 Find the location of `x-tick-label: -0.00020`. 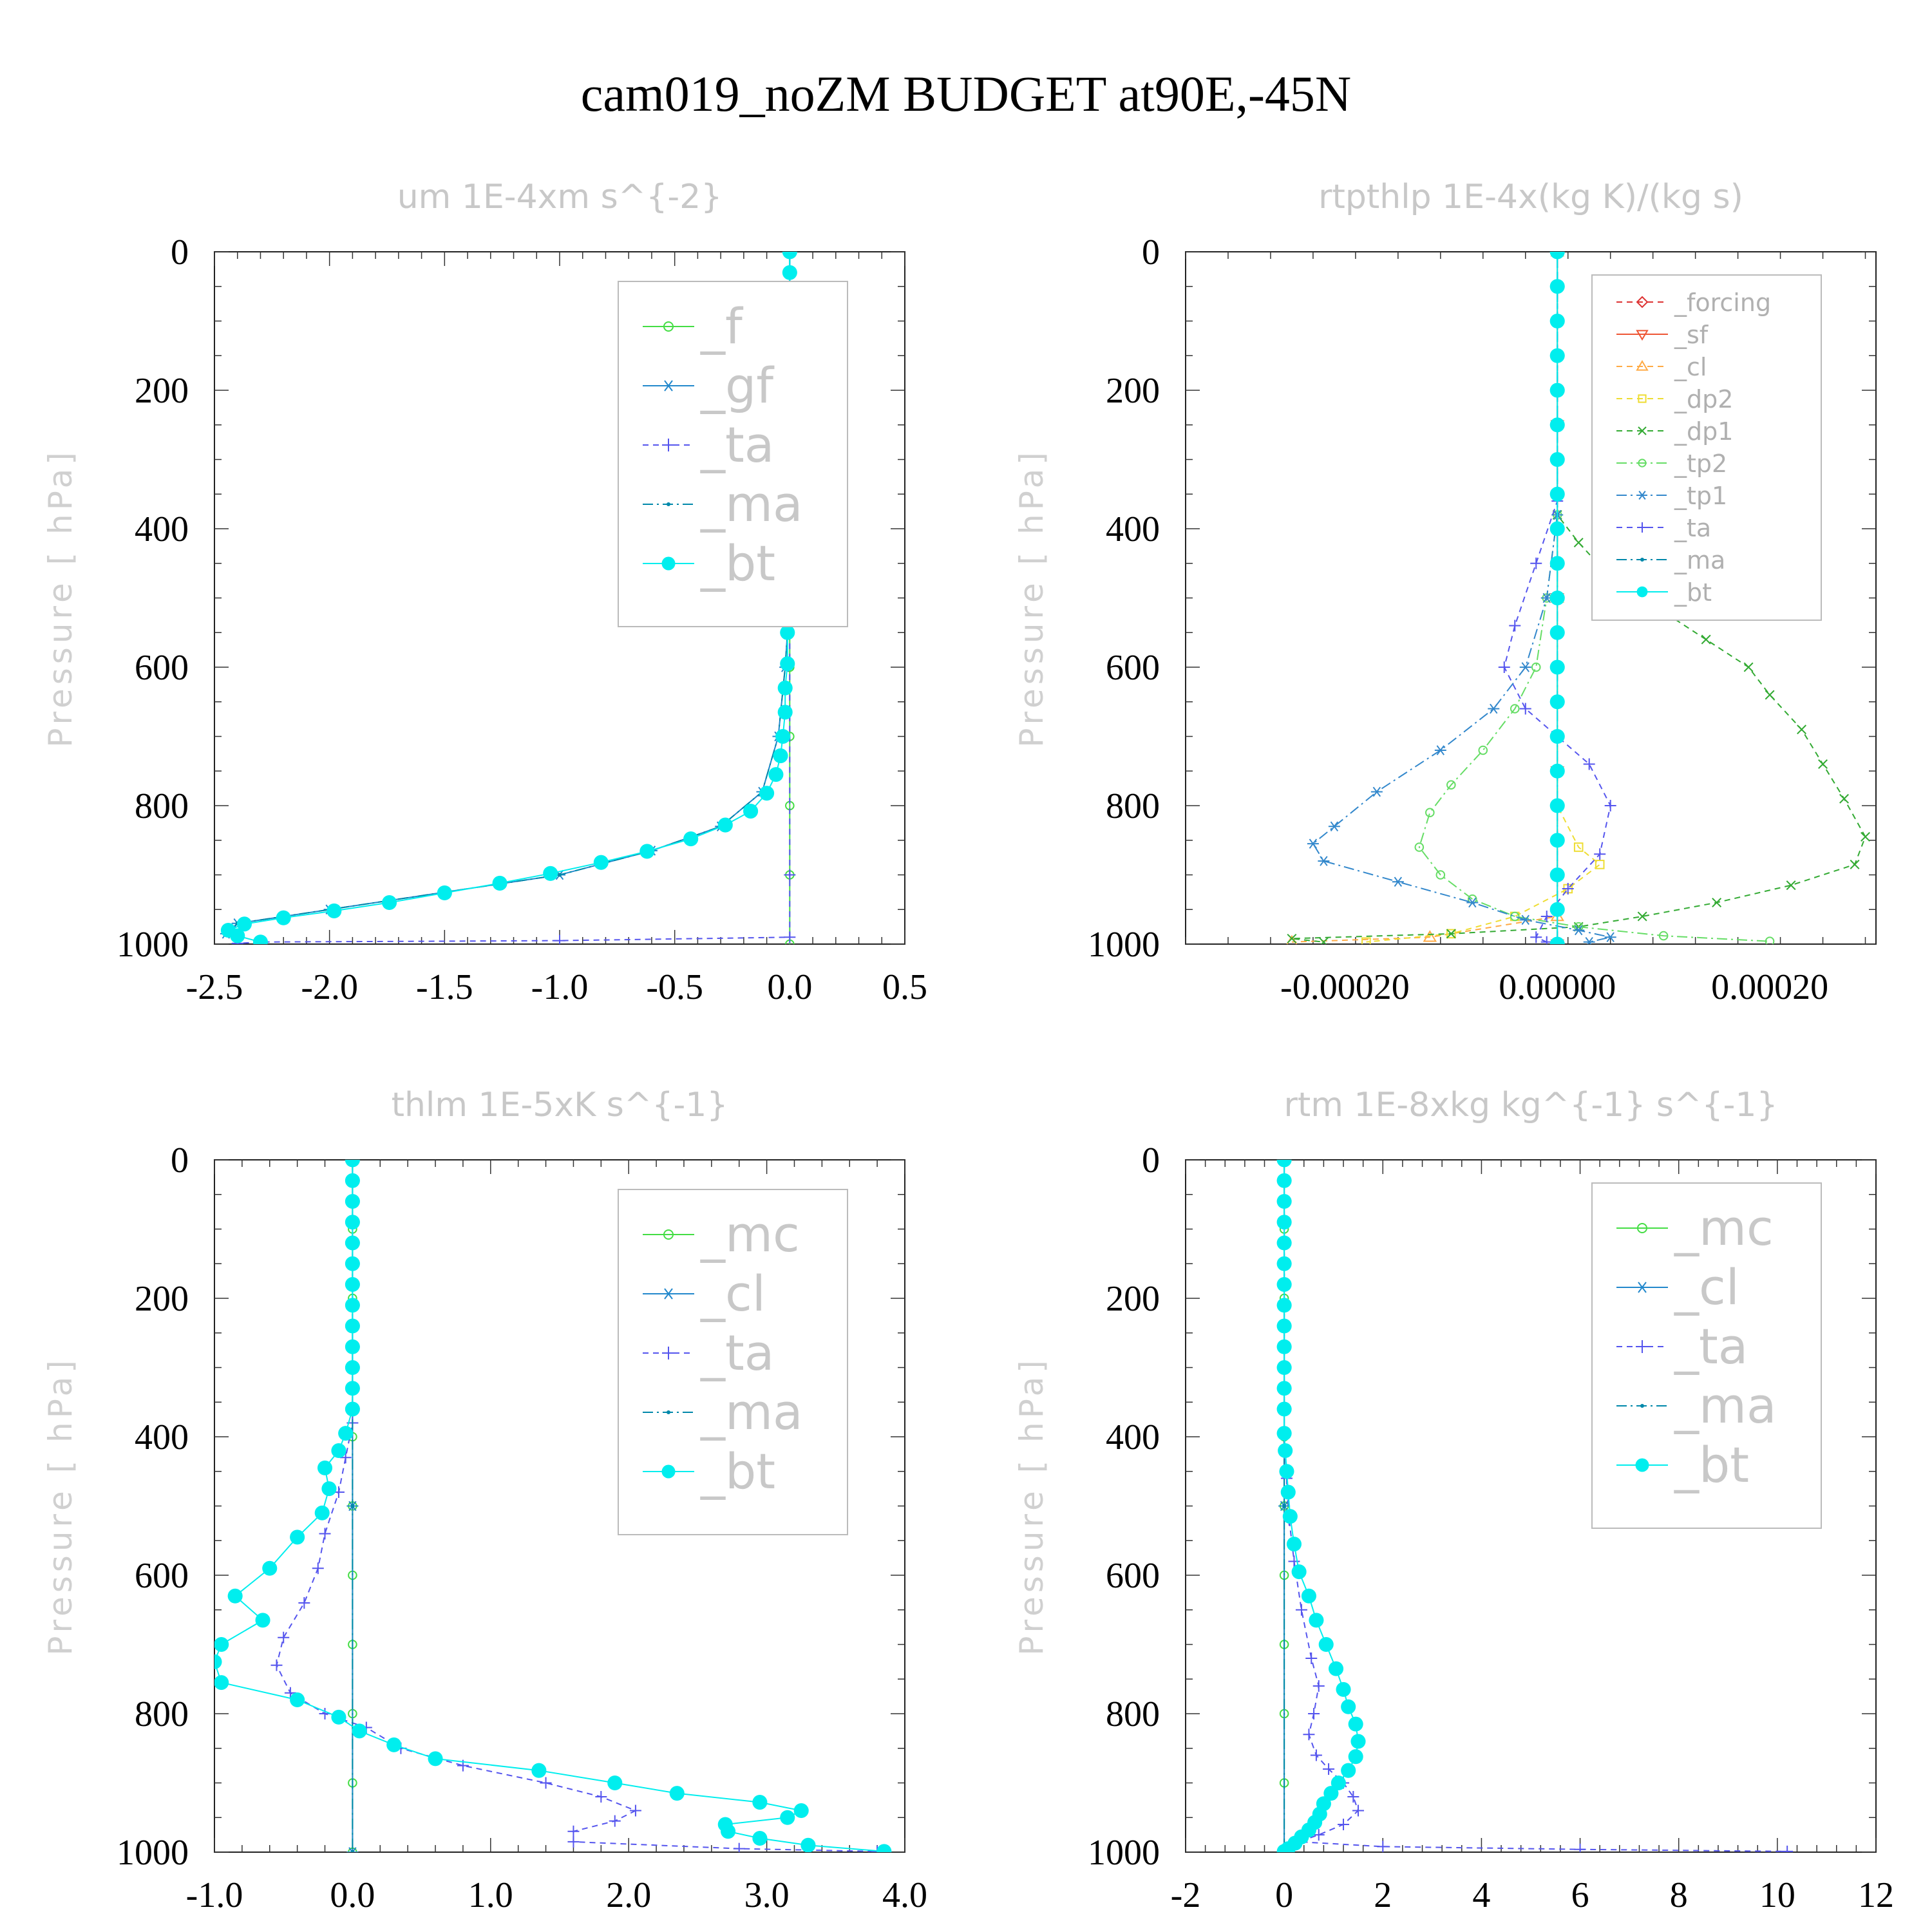

x-tick-label: -0.00020 is located at coordinates (1345, 987).